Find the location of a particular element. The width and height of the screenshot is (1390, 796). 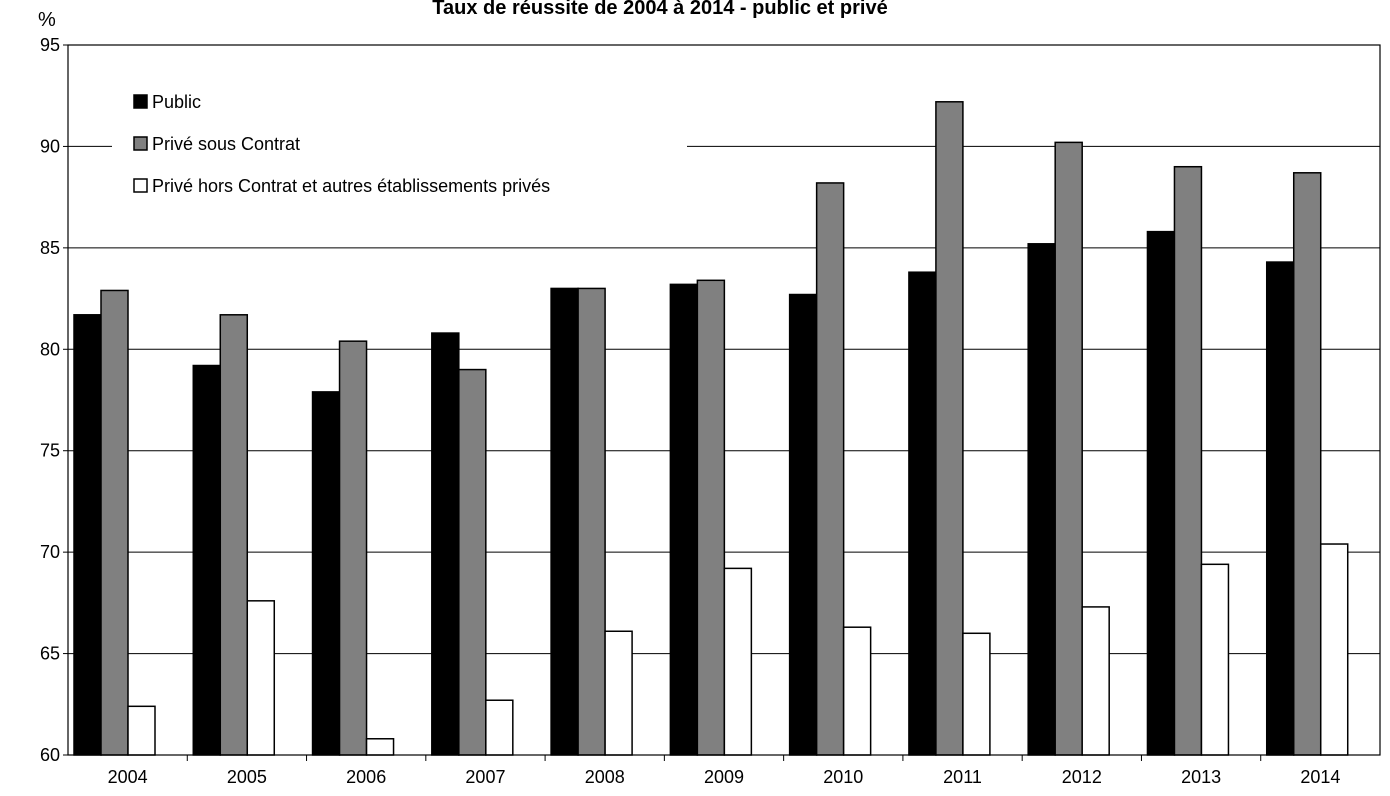

legend-label: Privé sous Contrat is located at coordinates (226, 144).